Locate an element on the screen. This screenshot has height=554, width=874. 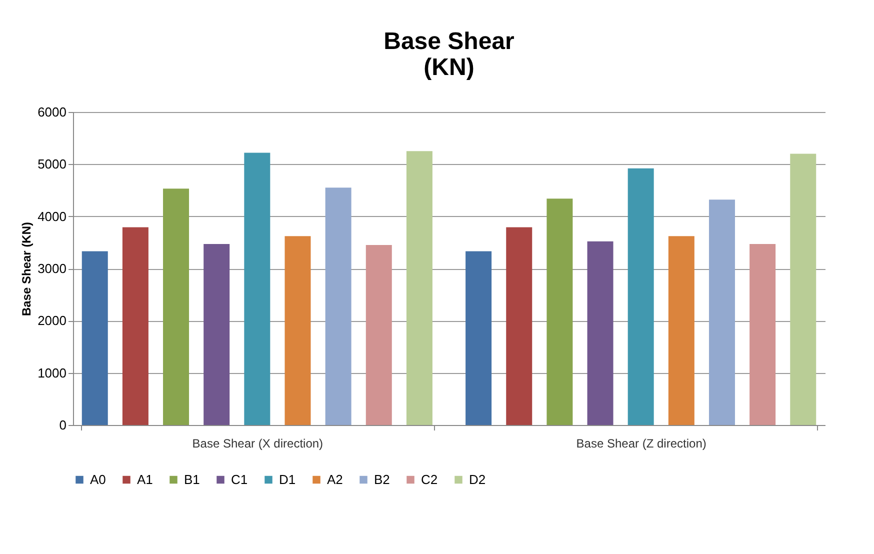
y-tick-label: 4000 is located at coordinates (52, 216).